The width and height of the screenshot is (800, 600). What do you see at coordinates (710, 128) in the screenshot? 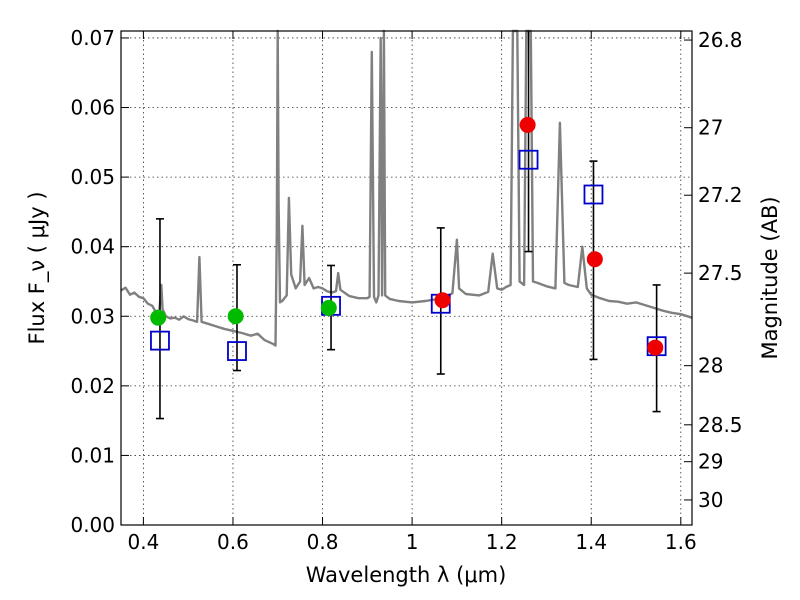
I see `right-tick-label: 27` at bounding box center [710, 128].